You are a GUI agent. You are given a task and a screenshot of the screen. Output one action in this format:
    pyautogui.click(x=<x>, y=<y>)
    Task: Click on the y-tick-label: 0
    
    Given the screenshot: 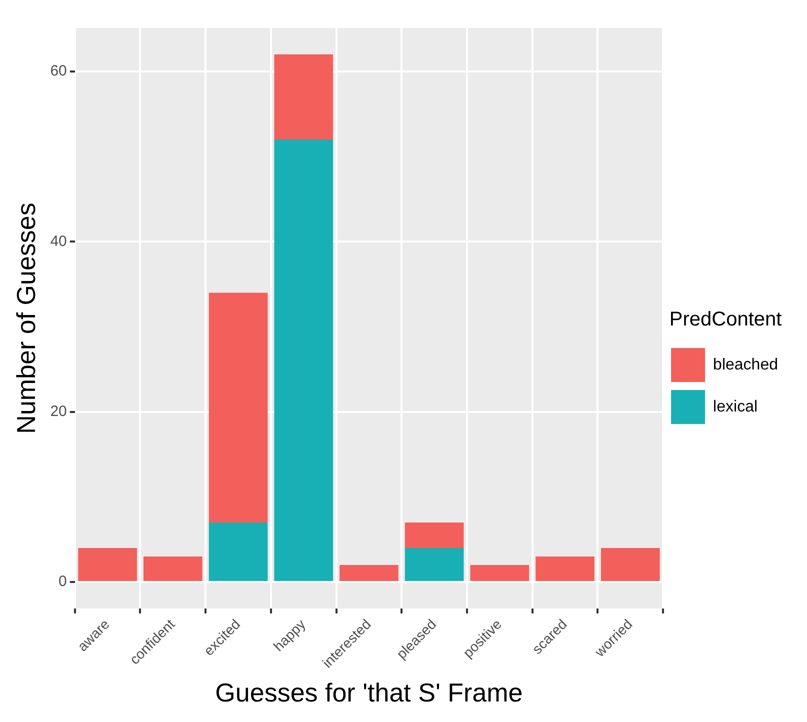 What is the action you would take?
    pyautogui.click(x=62, y=581)
    